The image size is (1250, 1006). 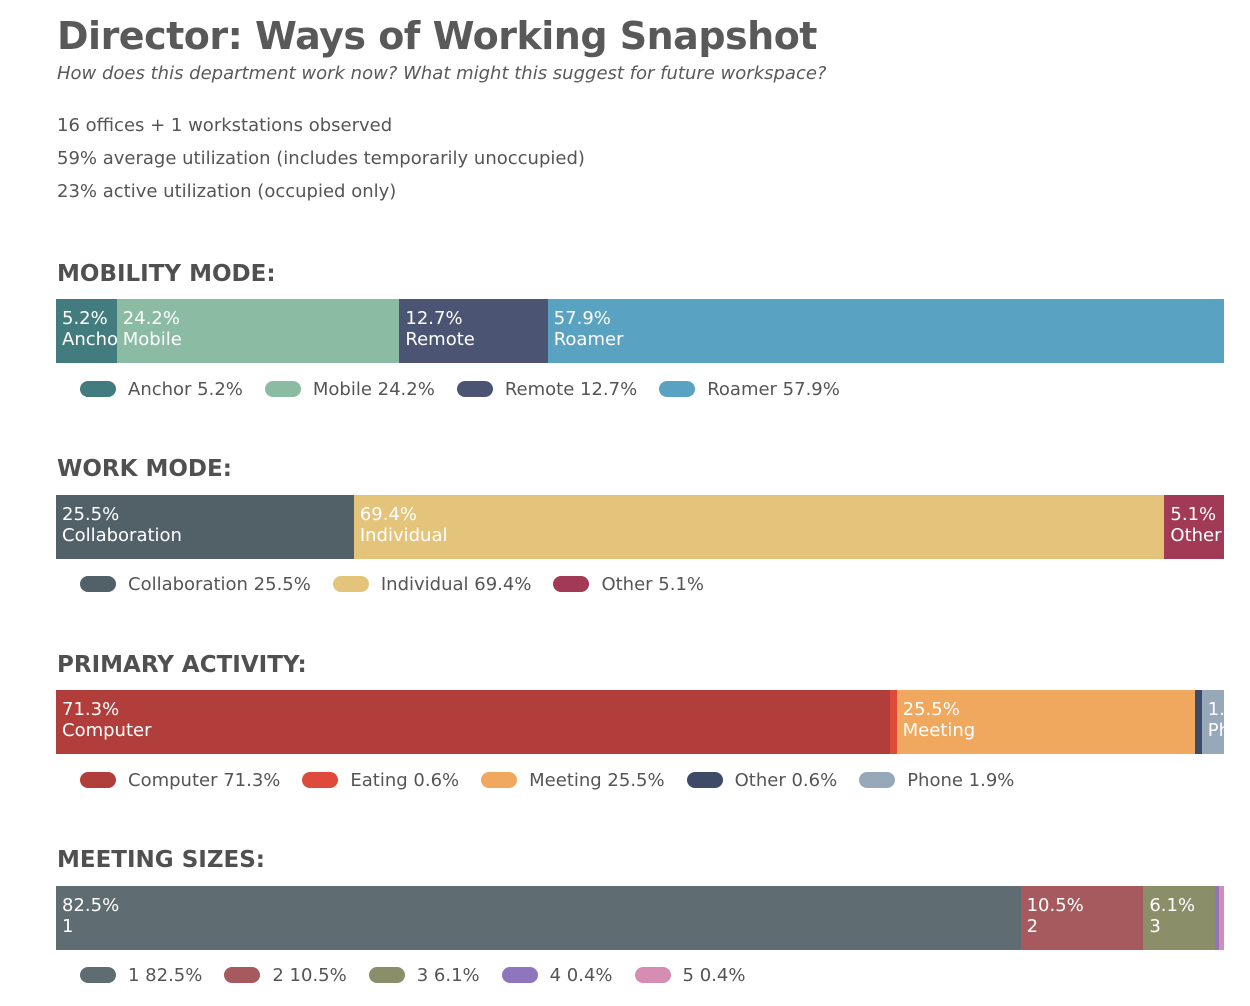 I want to click on legend-label: Mobile 24.2%, so click(x=373, y=389).